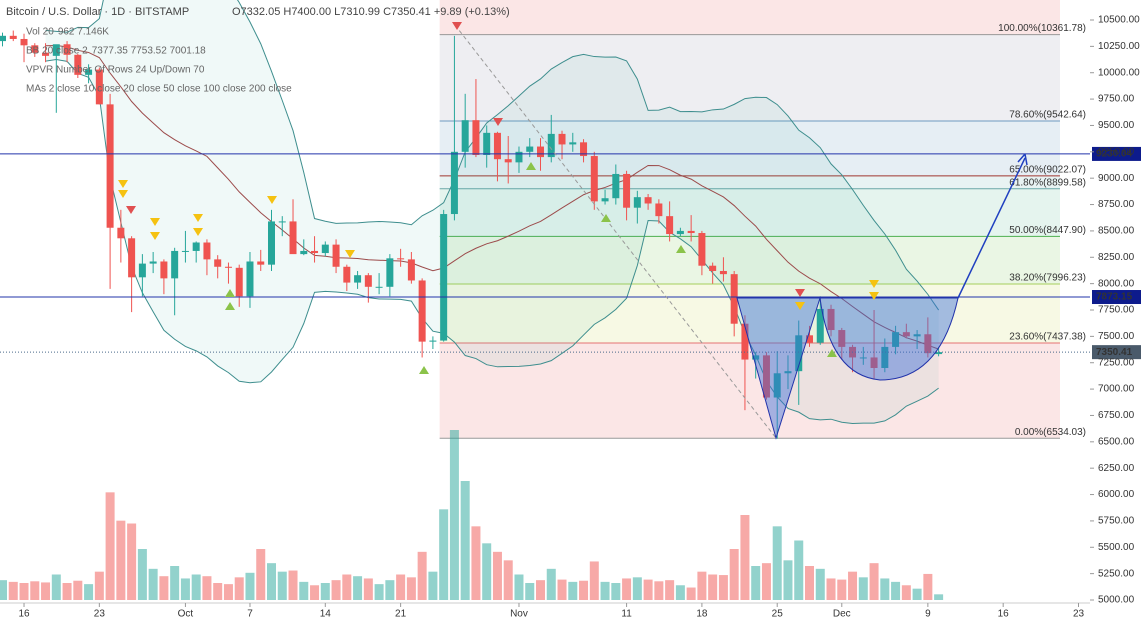 The width and height of the screenshot is (1141, 622). I want to click on projection-arrow, so click(991, 228).